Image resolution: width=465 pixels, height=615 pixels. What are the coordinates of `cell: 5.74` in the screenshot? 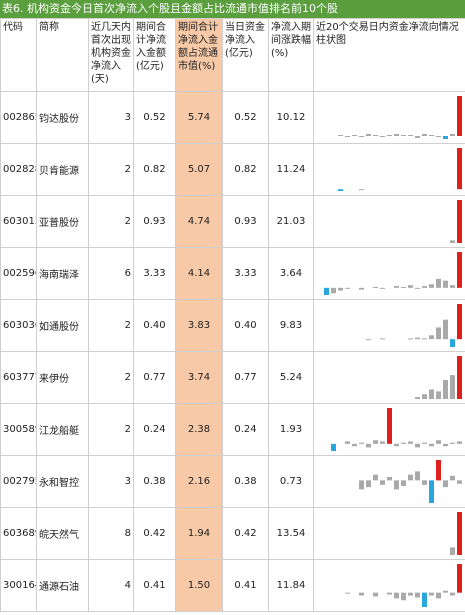 It's located at (199, 117).